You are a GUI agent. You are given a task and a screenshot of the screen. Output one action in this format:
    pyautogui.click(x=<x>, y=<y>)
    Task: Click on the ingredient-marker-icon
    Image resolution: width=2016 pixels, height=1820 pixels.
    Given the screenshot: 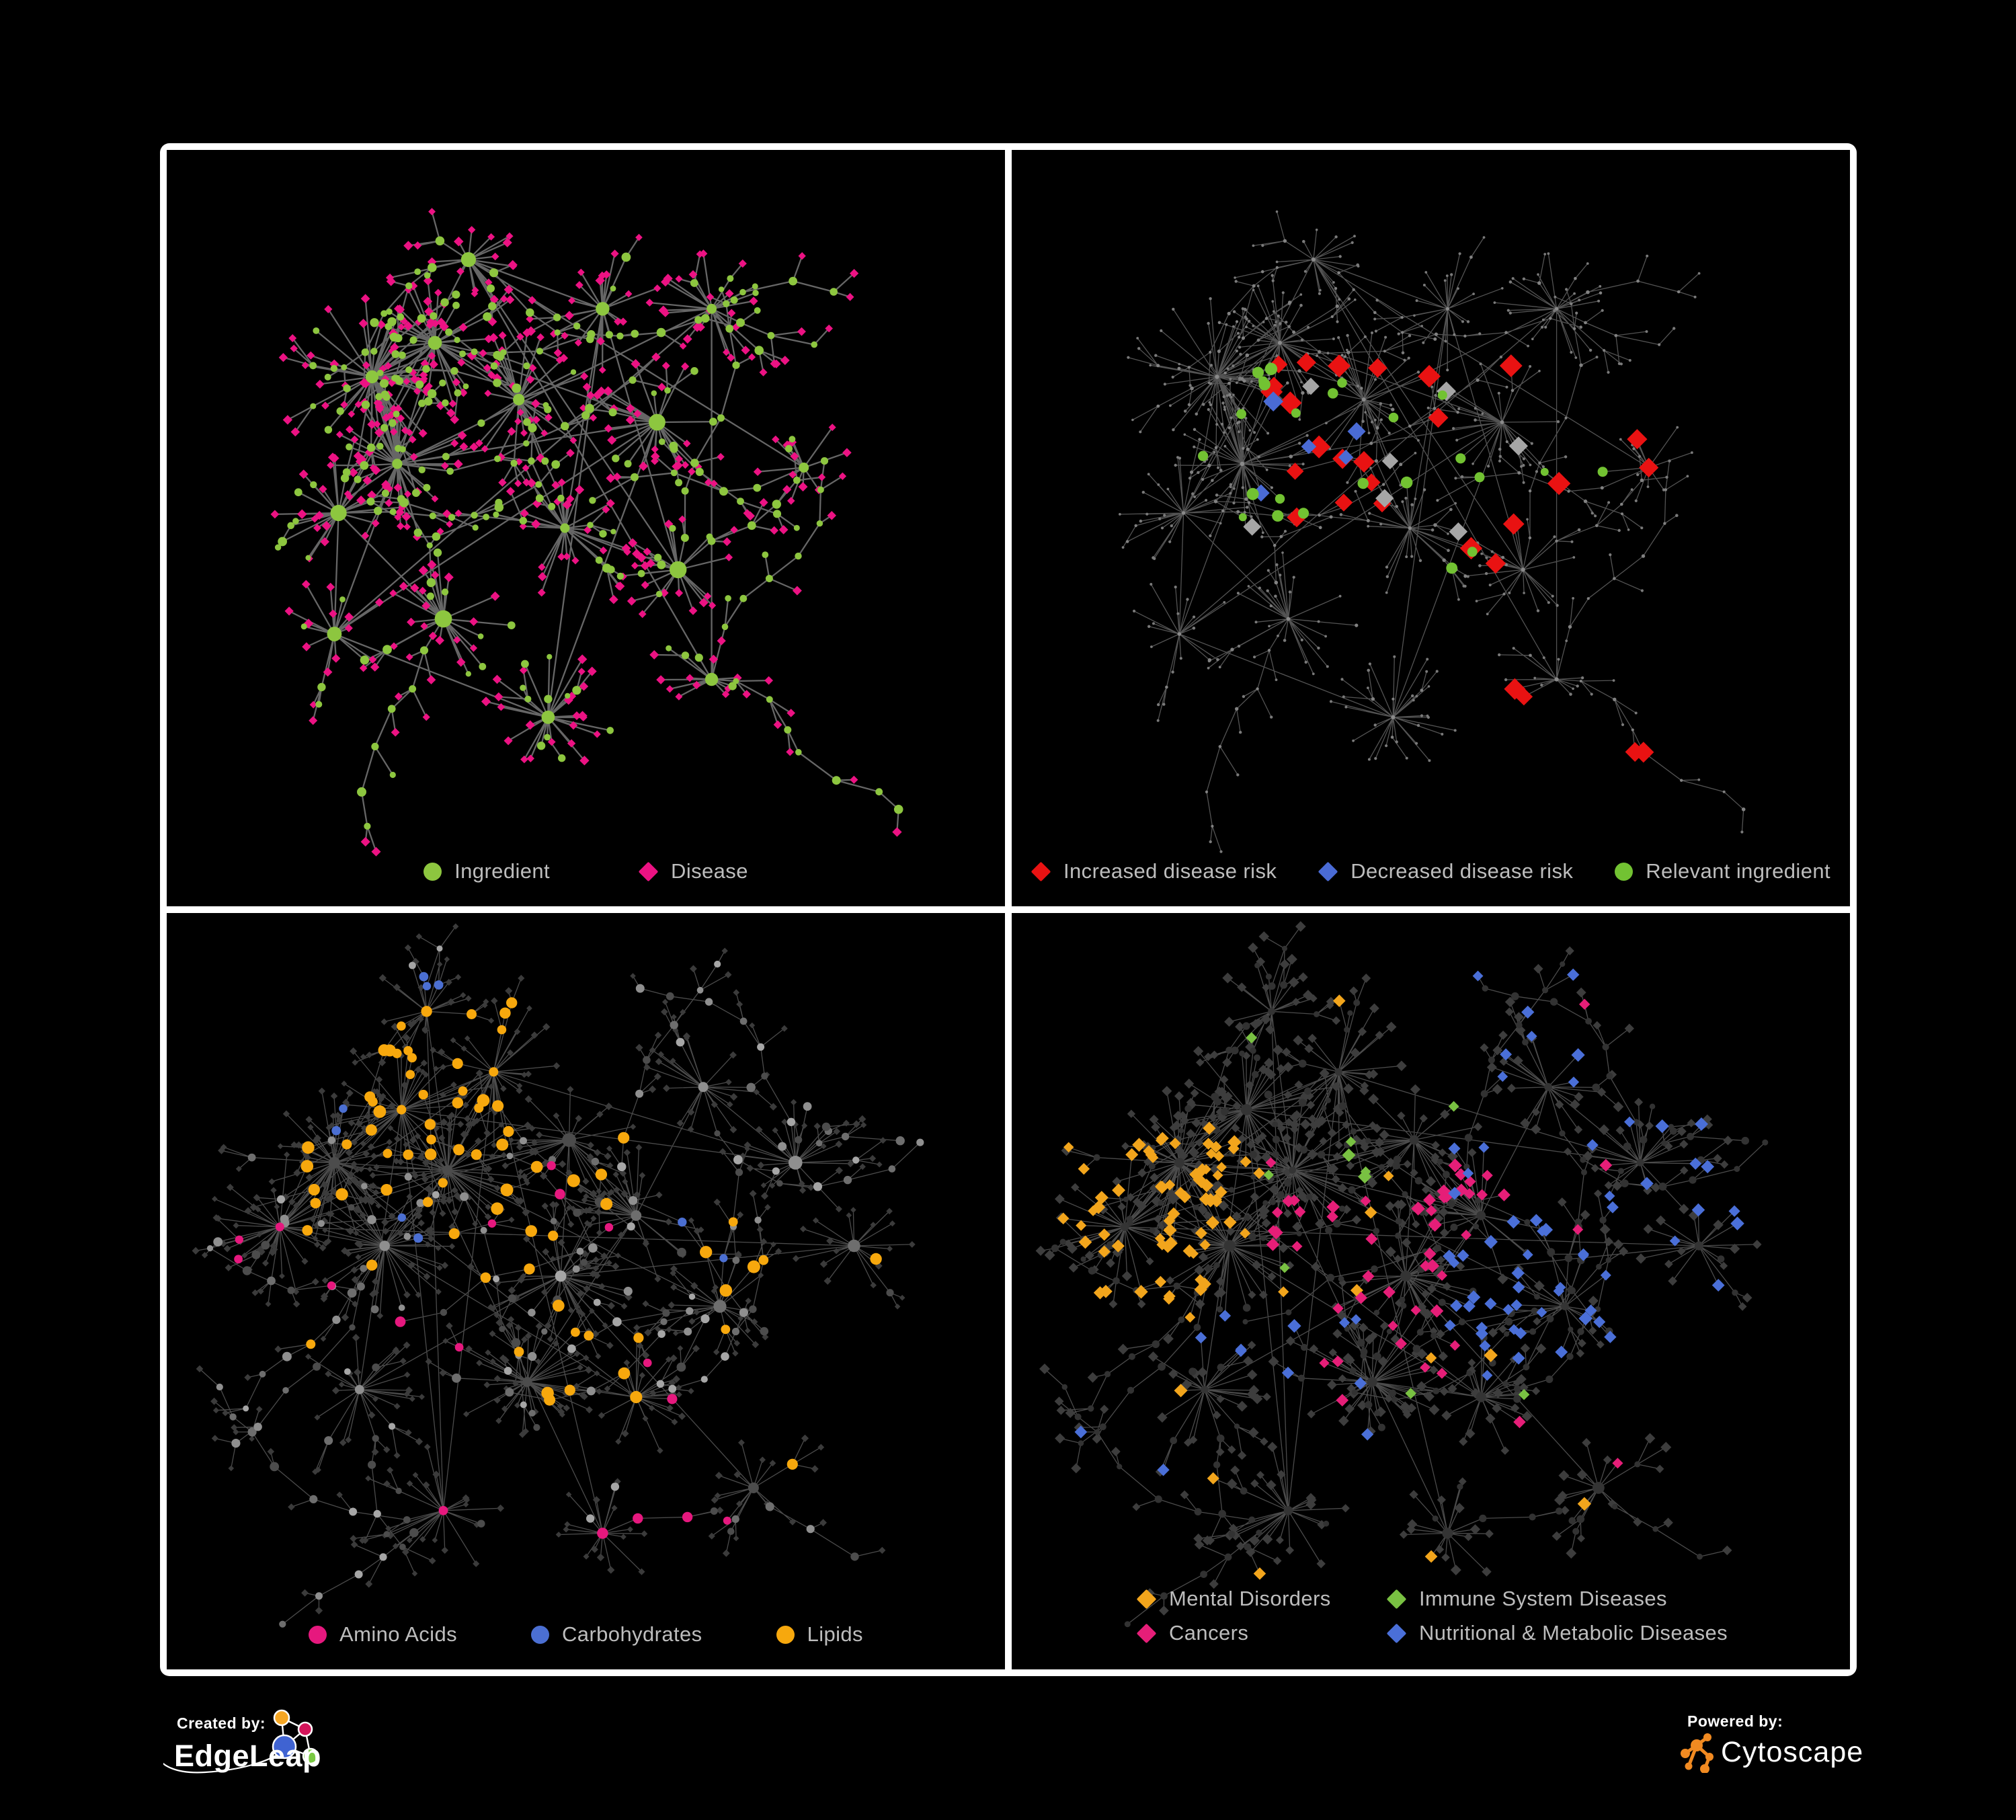 What is the action you would take?
    pyautogui.click(x=433, y=871)
    